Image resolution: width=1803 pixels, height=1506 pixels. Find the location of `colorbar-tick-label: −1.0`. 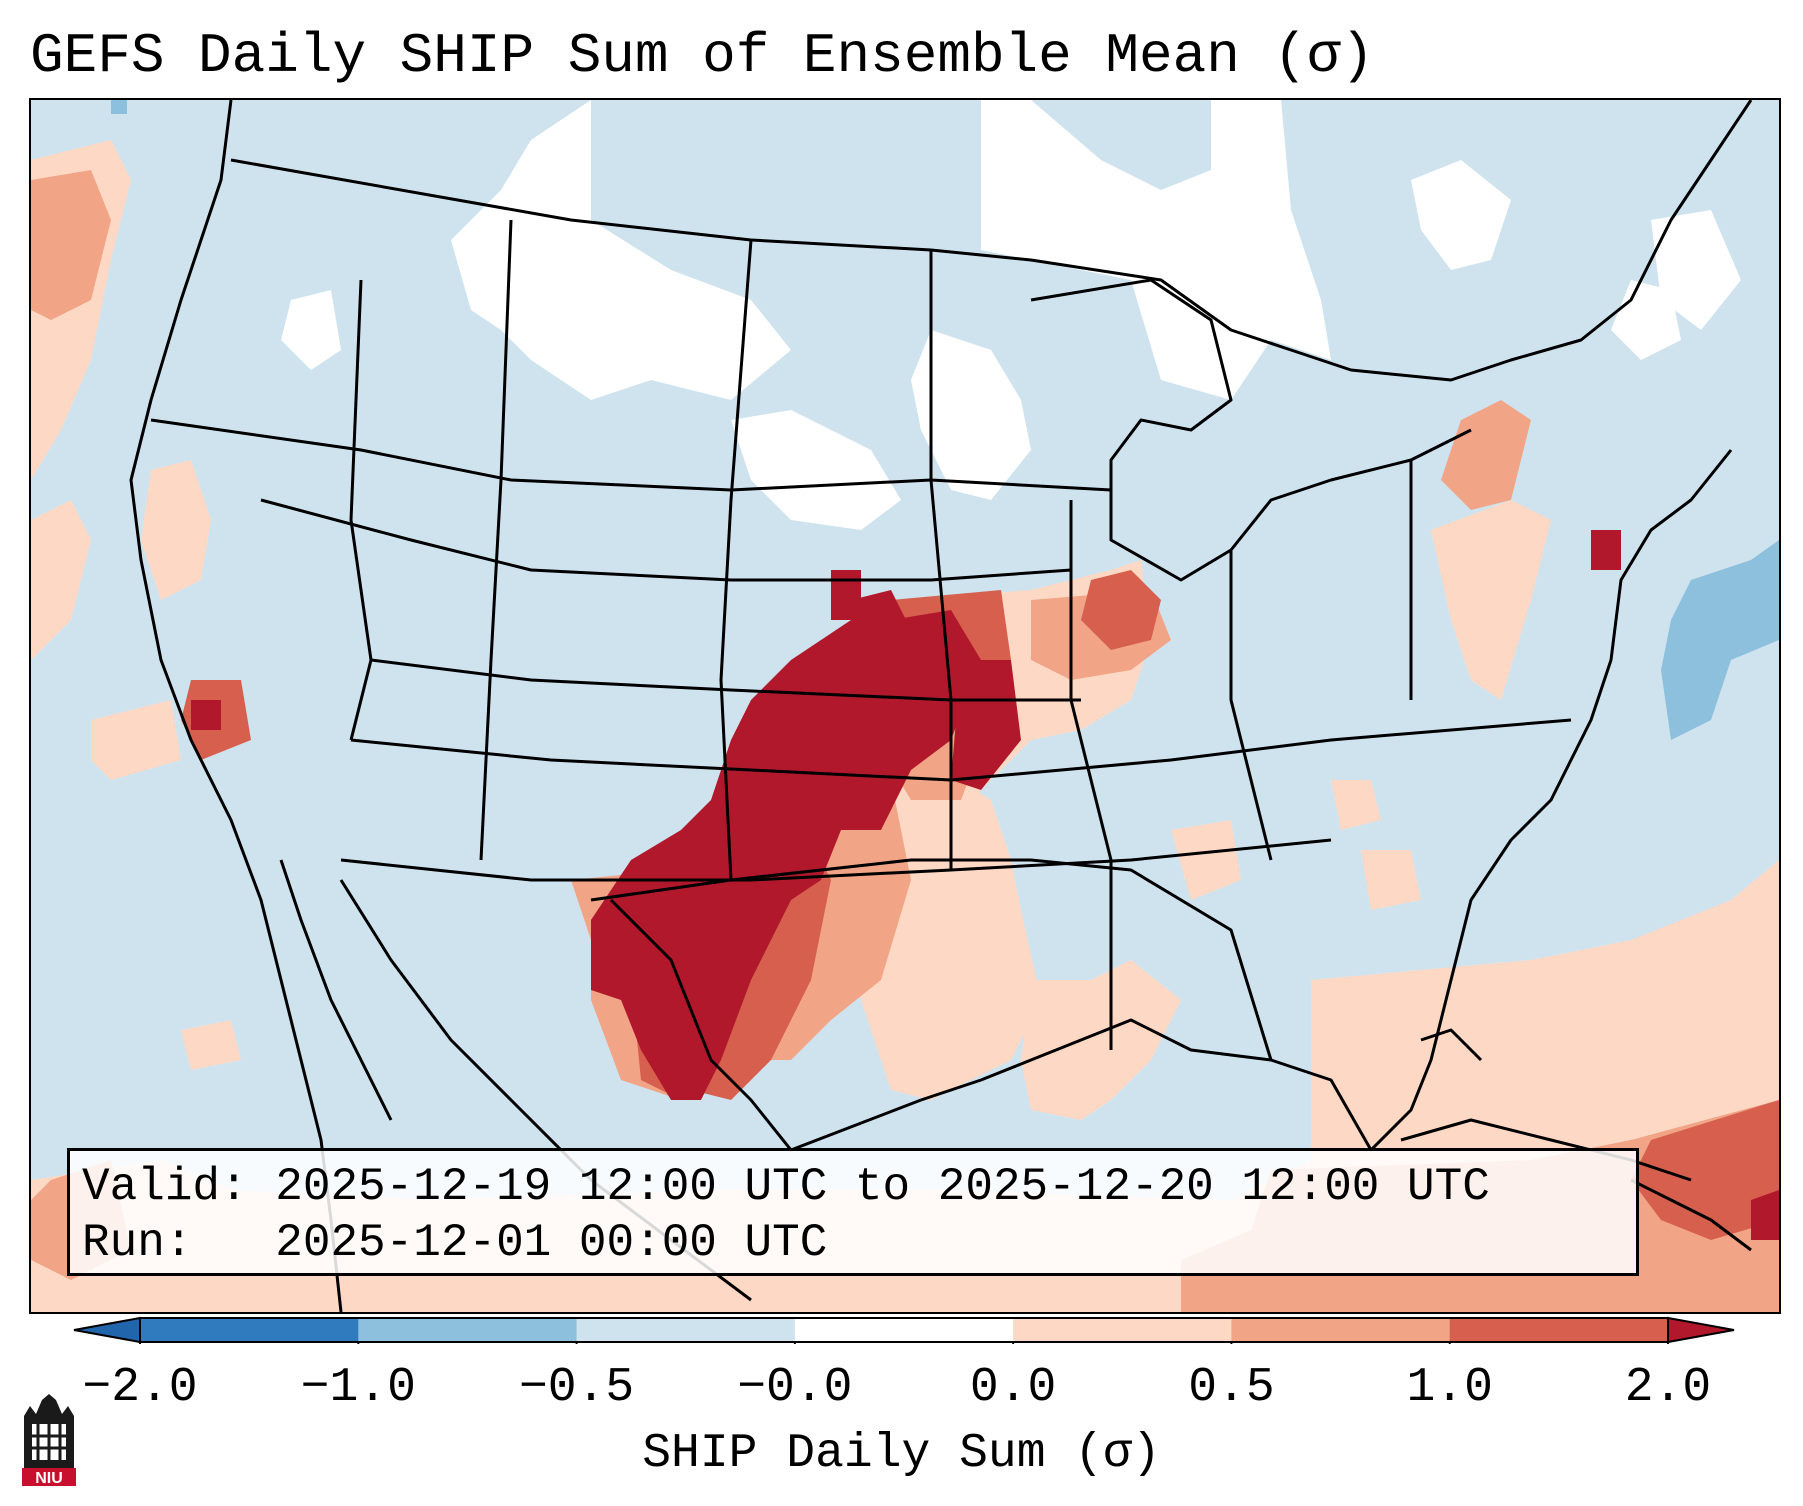

colorbar-tick-label: −1.0 is located at coordinates (358, 1388).